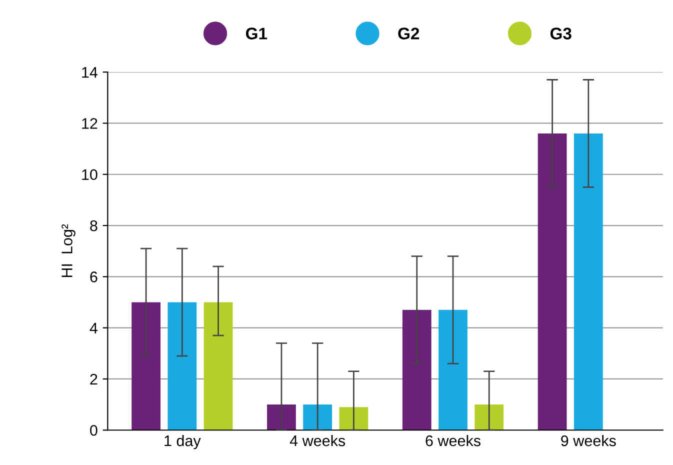 The image size is (673, 465). Describe the element at coordinates (94, 379) in the screenshot. I see `y-tick-label: 2` at that location.